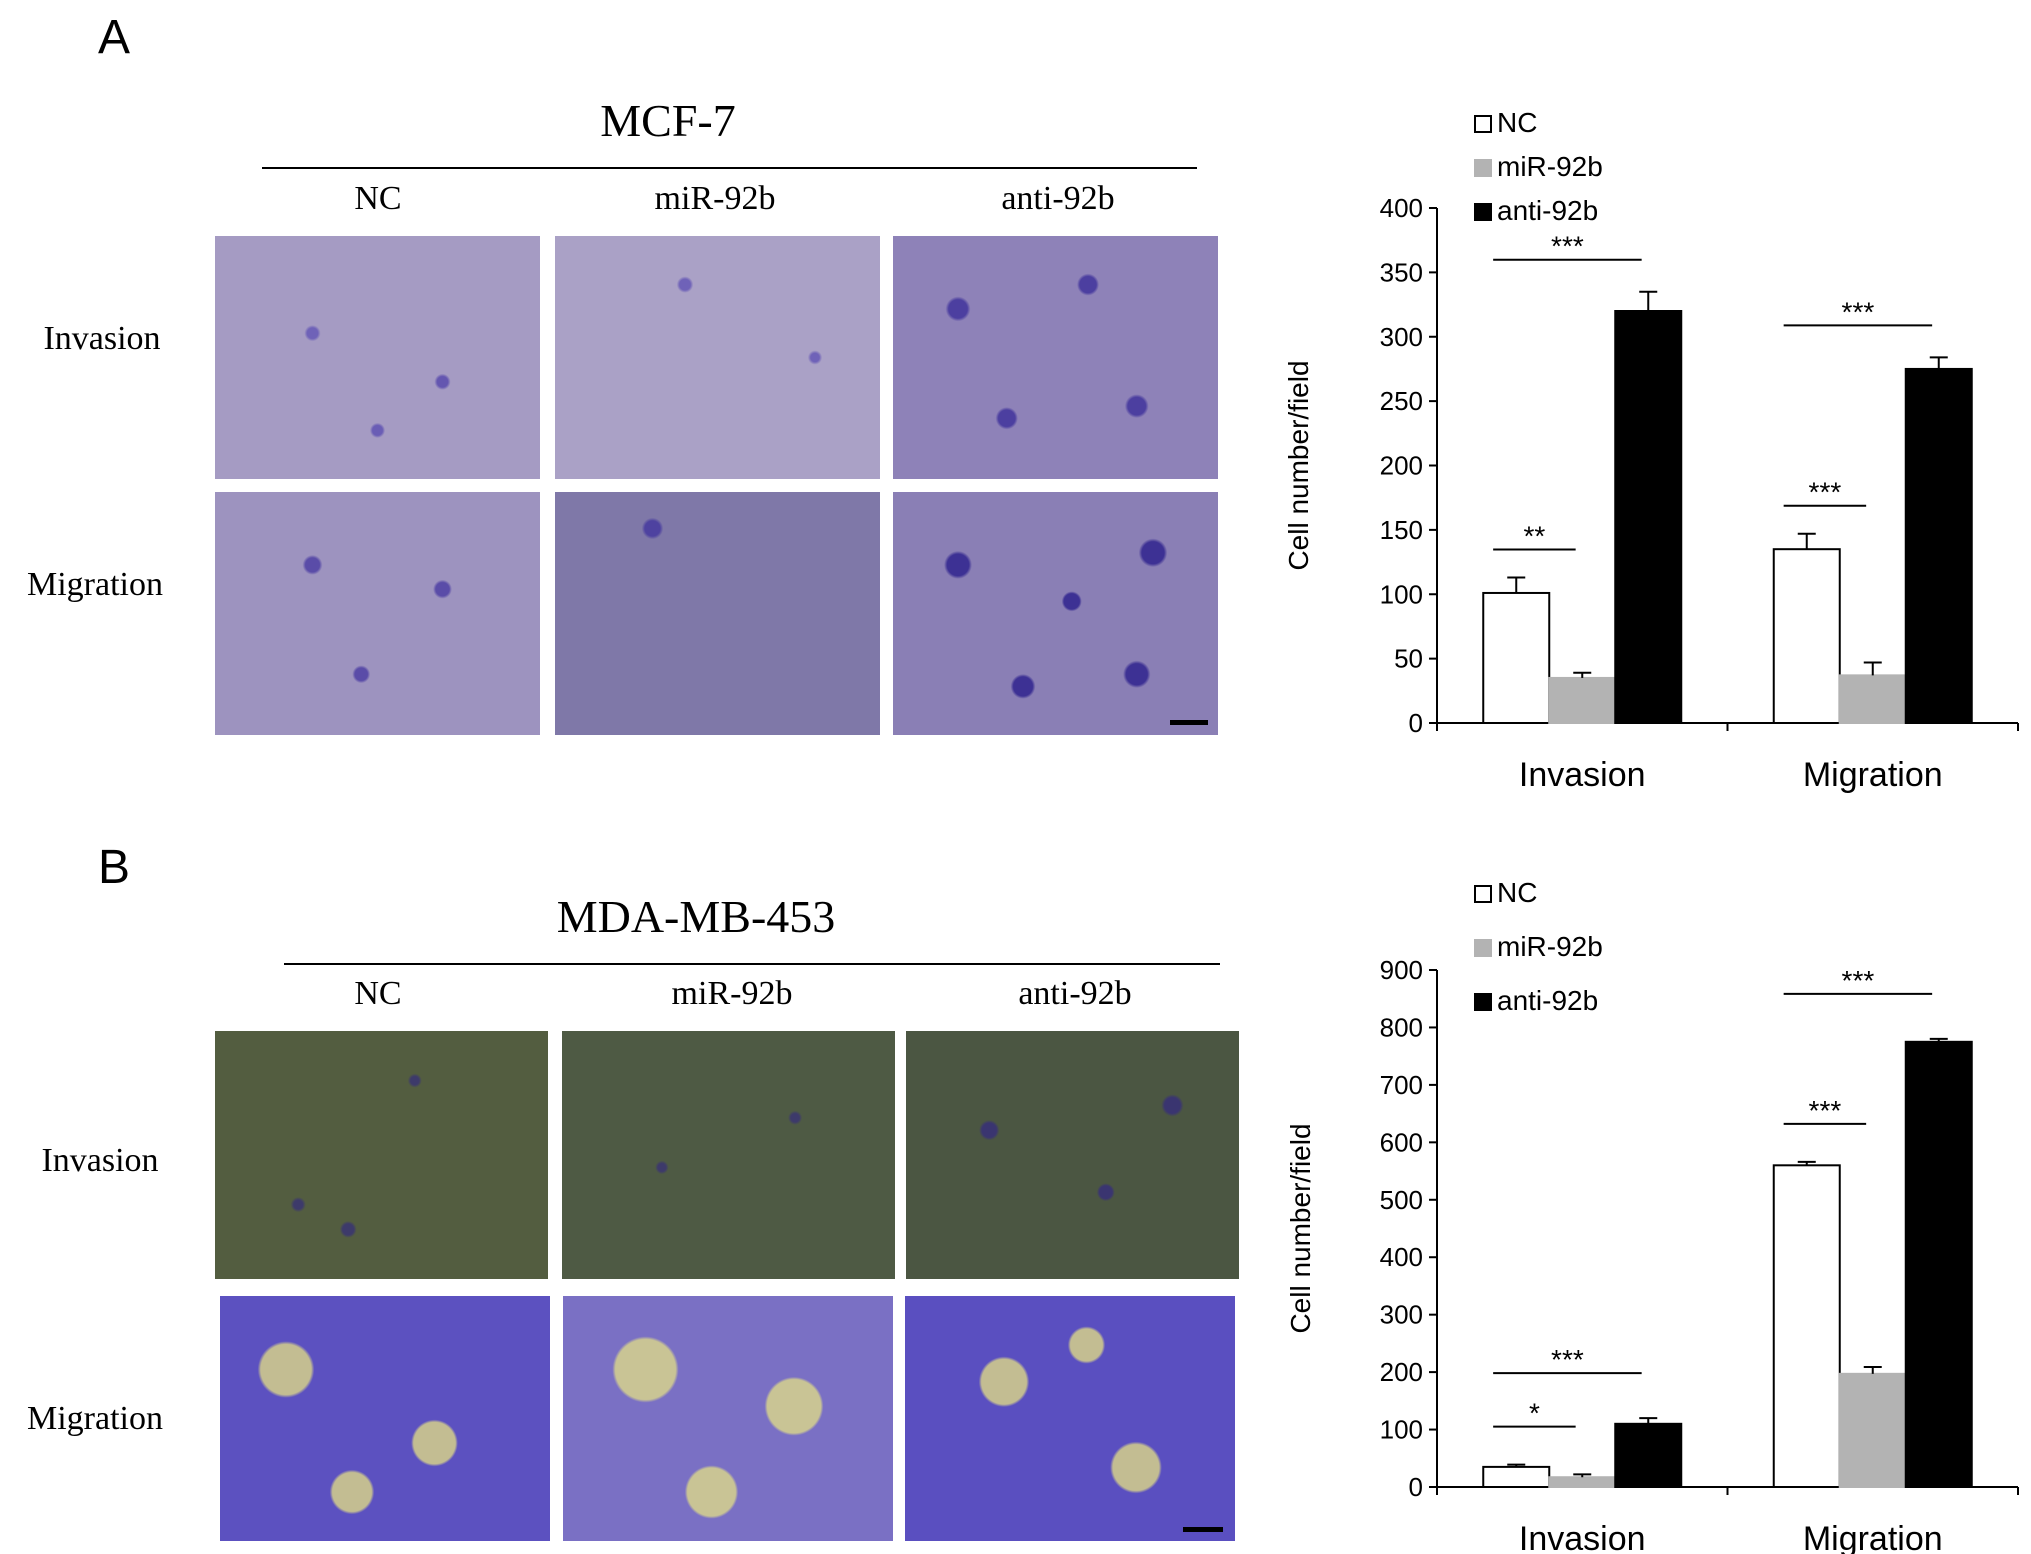  Describe the element at coordinates (100, 1160) in the screenshot. I see `row-label-invasion-b: Invasion` at that location.